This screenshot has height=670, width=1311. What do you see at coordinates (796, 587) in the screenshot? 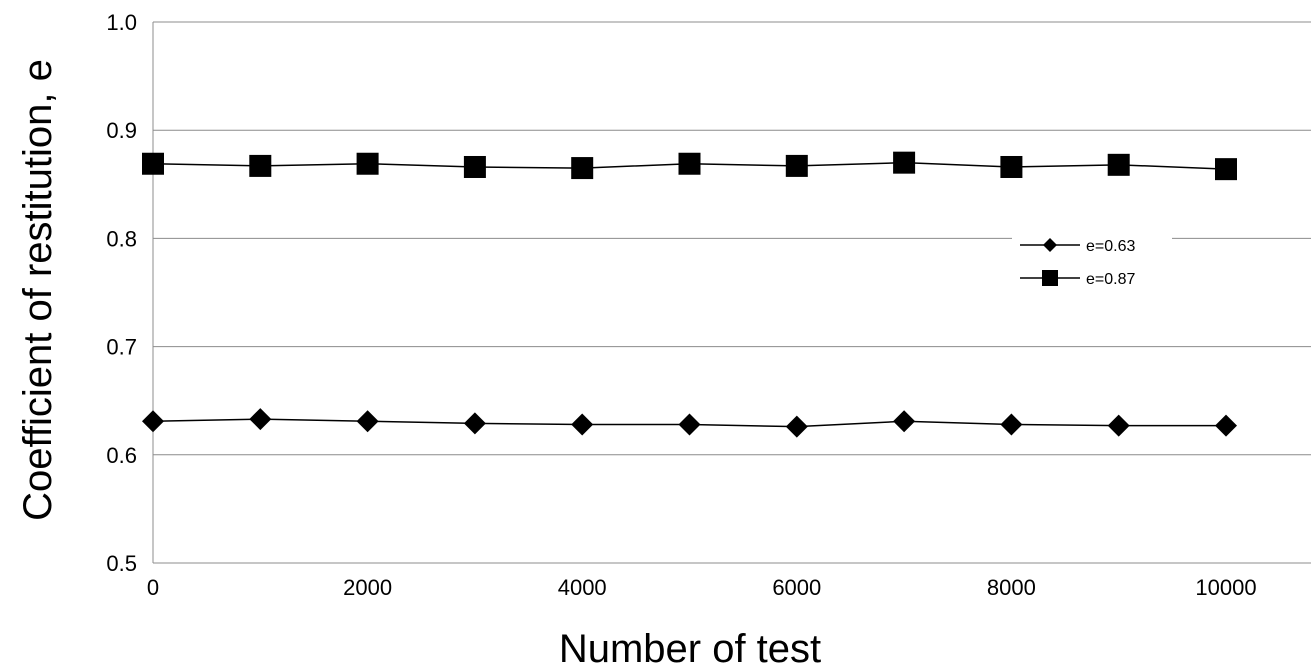
I see `x-tick-label: 6000` at bounding box center [796, 587].